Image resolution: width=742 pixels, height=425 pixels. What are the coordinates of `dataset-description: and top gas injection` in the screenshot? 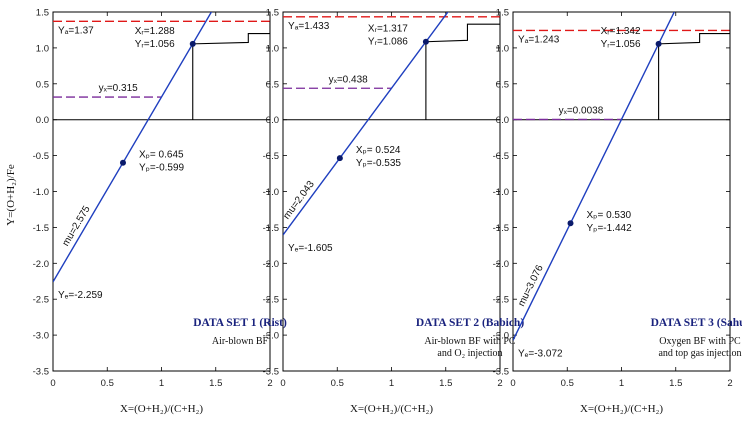 It's located at (699, 353).